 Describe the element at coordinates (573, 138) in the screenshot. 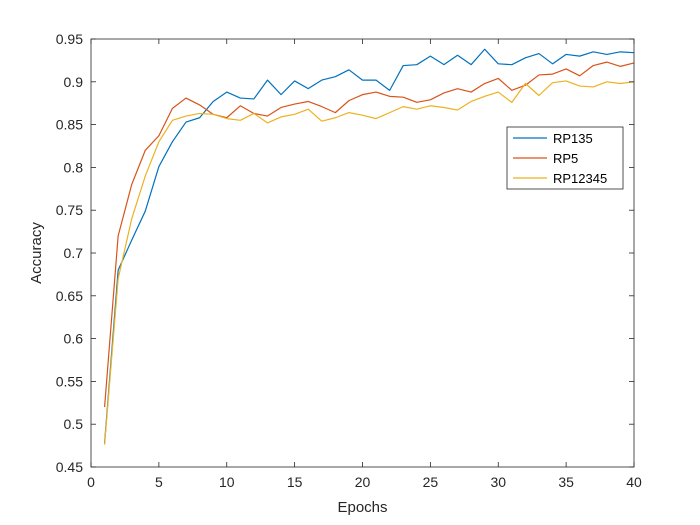

I see `legend-label-rp135: RP135` at that location.